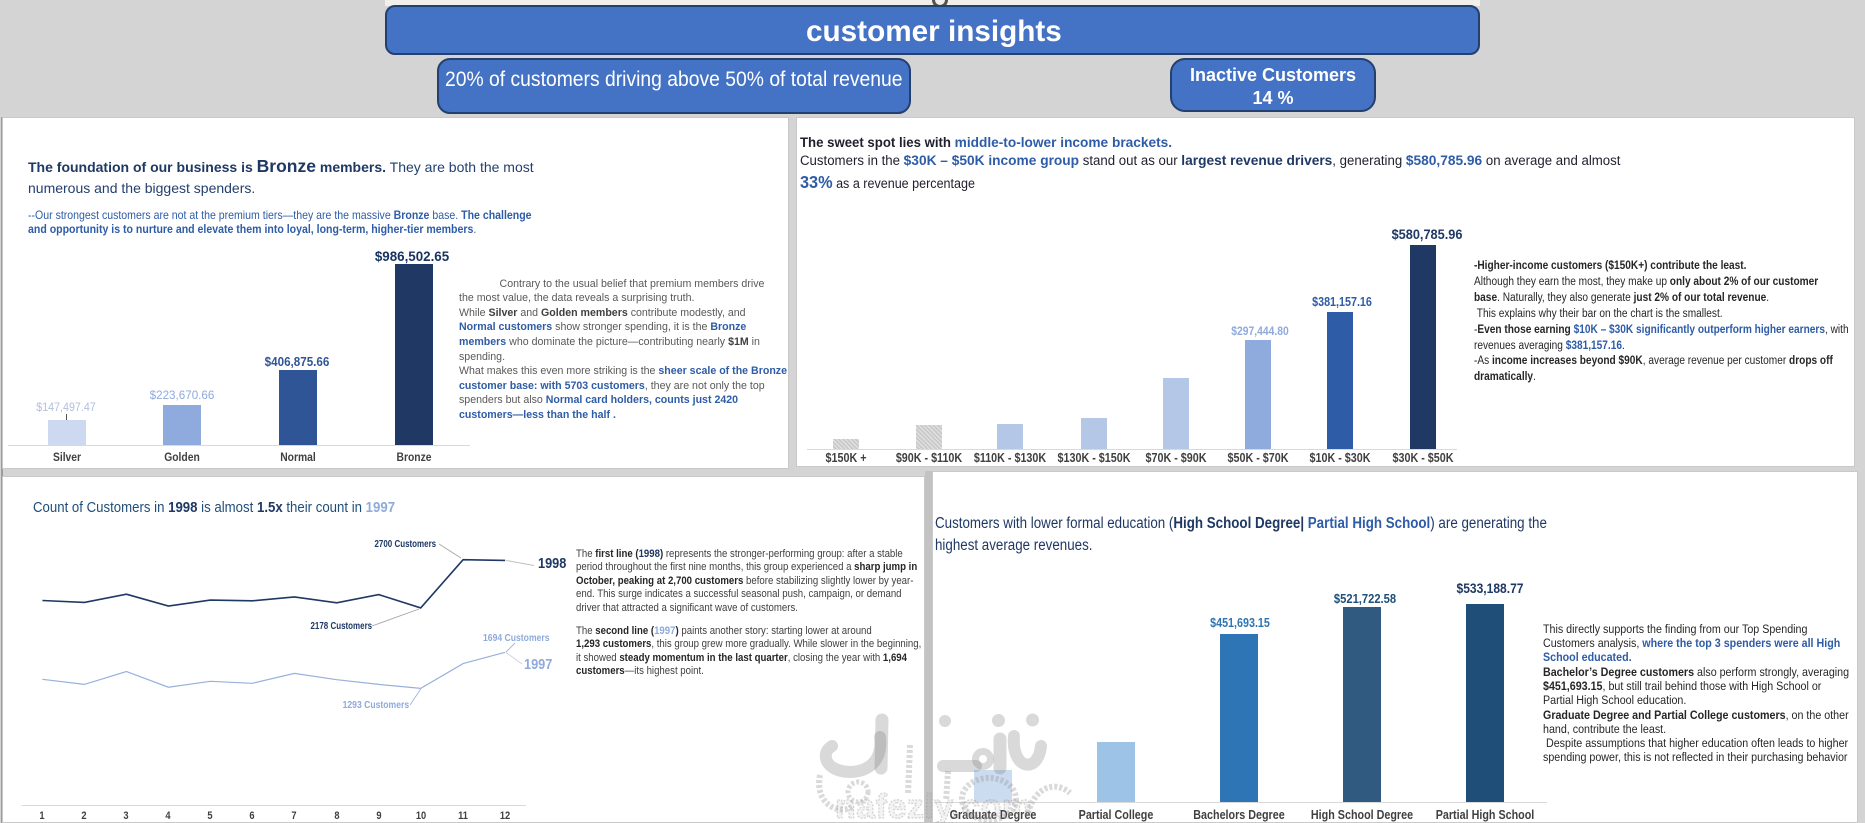 Image resolution: width=1865 pixels, height=823 pixels. Describe the element at coordinates (934, 805) in the screenshot. I see `svg-text: nafezly.com` at that location.